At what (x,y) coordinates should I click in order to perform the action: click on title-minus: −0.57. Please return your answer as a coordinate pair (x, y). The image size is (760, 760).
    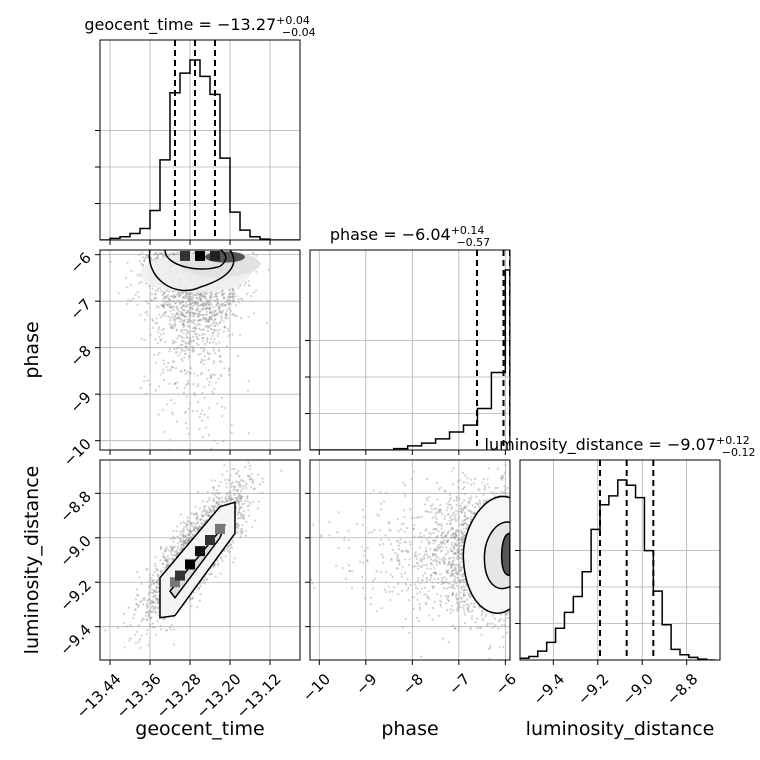
    Looking at the image, I should click on (473, 242).